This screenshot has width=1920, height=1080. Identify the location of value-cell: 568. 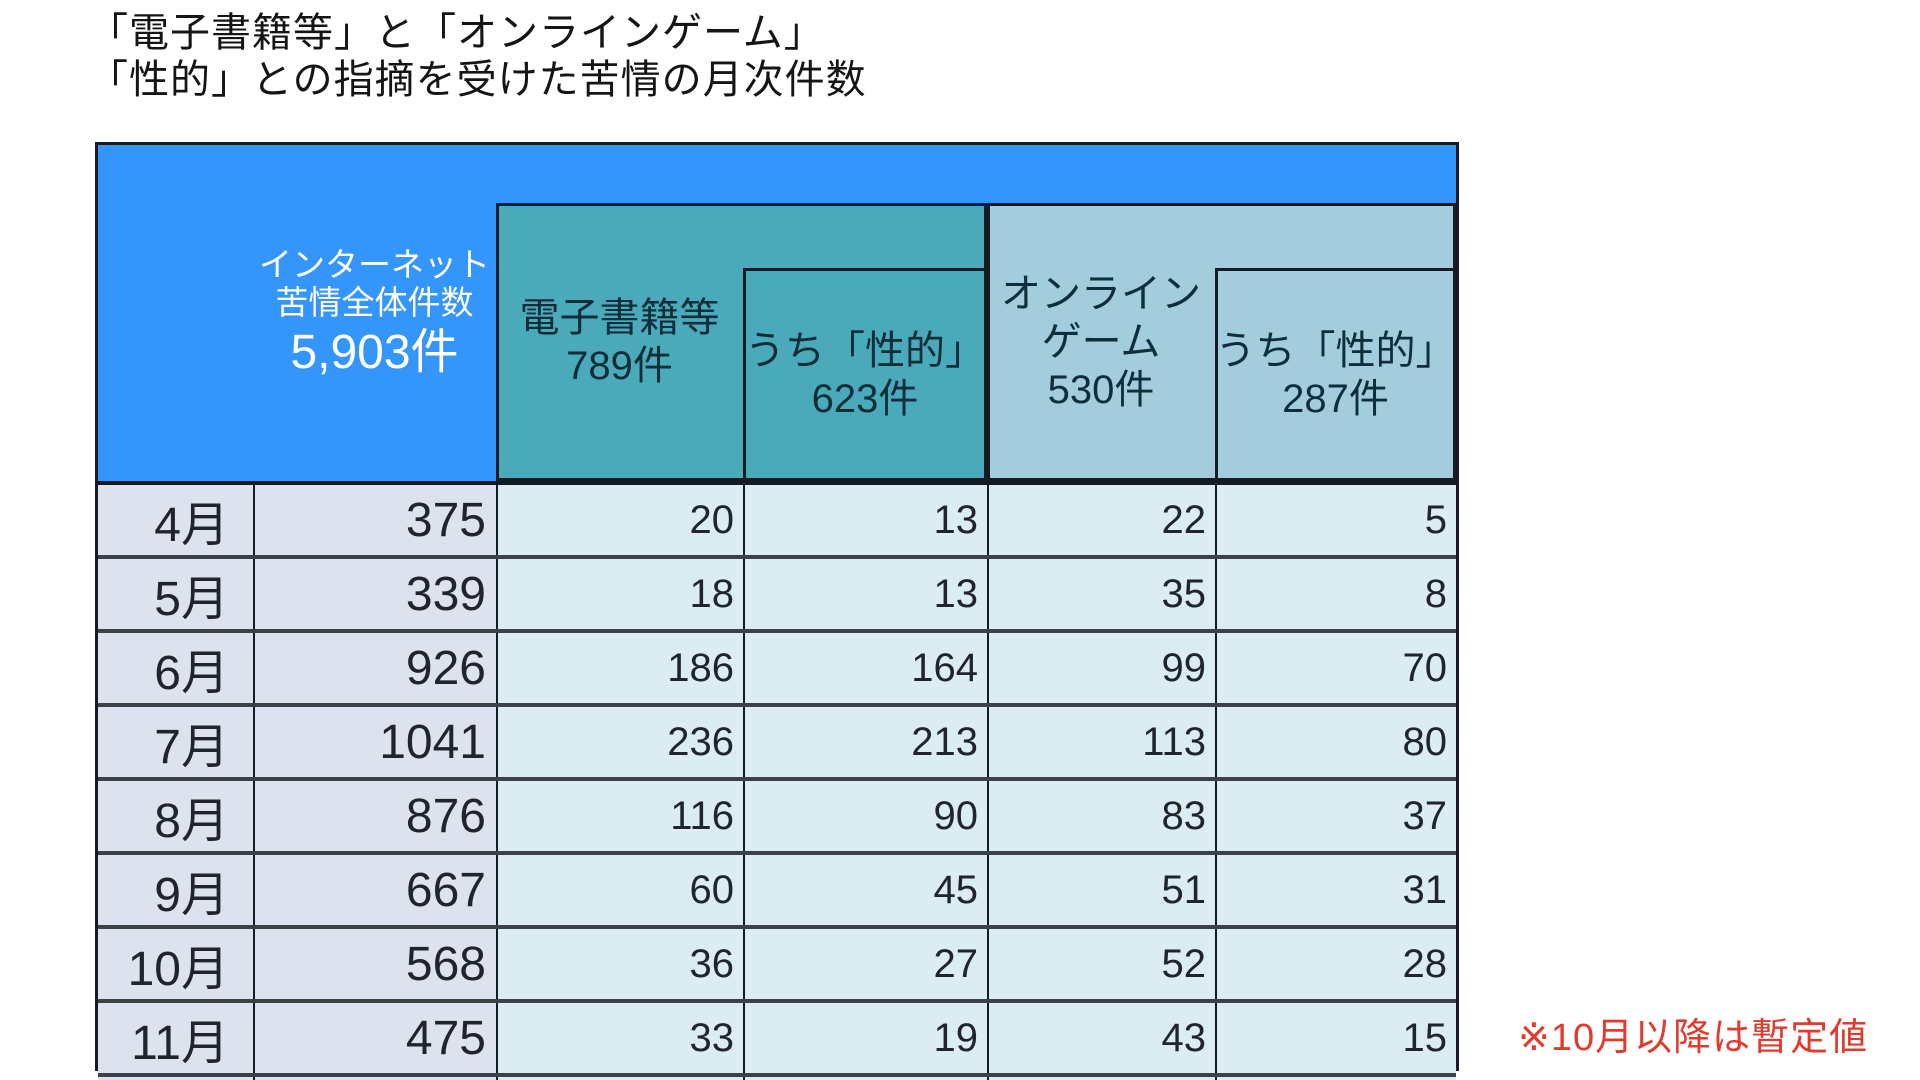
(374, 964).